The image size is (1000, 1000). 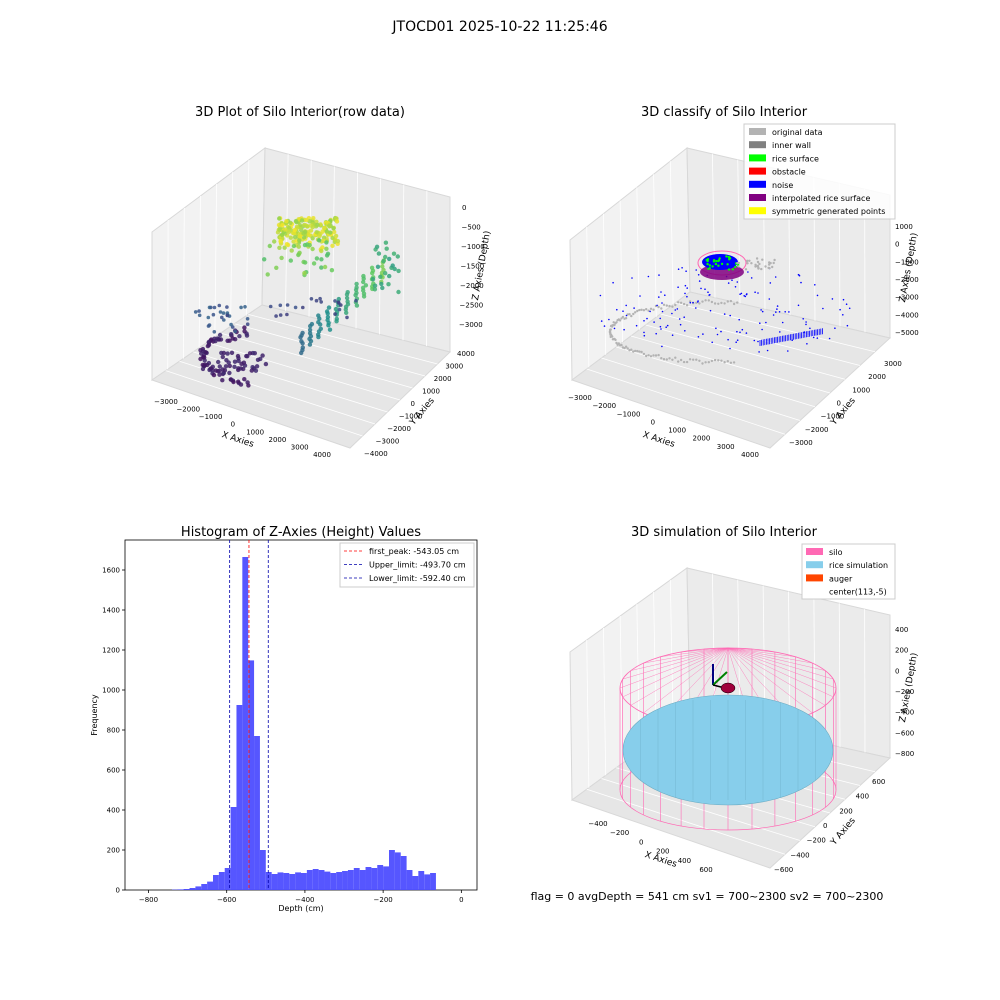 What do you see at coordinates (383, 900) in the screenshot?
I see `histogram-x-tick-label: −200` at bounding box center [383, 900].